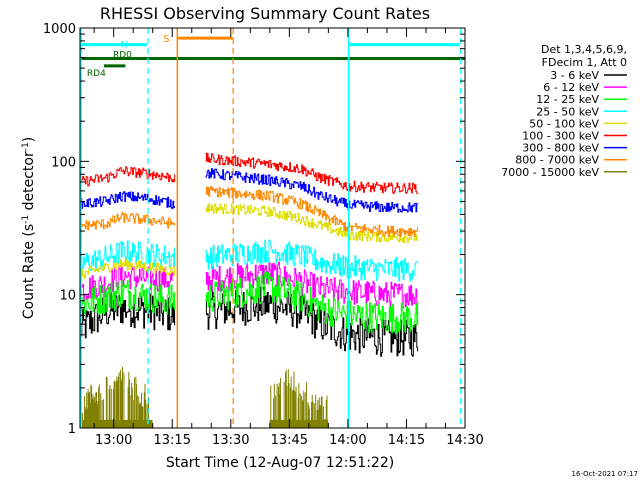  What do you see at coordinates (265, 13) in the screenshot?
I see `chart-title: RHESSI Observing Summary Count Rates` at bounding box center [265, 13].